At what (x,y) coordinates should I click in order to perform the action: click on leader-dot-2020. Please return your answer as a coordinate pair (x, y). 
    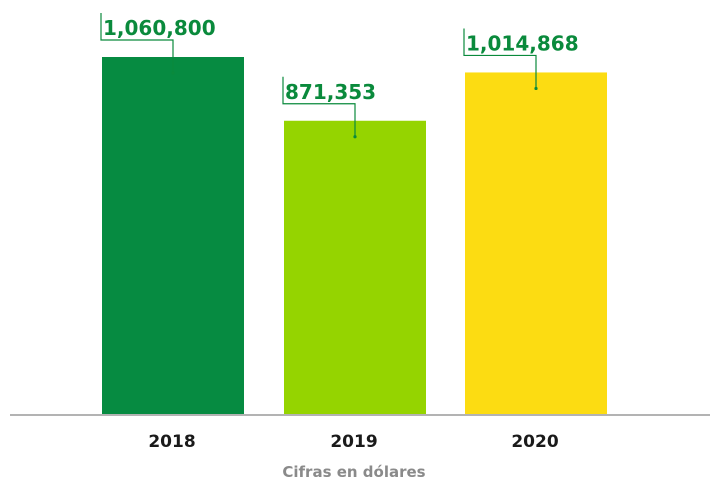
    Looking at the image, I should click on (536, 88).